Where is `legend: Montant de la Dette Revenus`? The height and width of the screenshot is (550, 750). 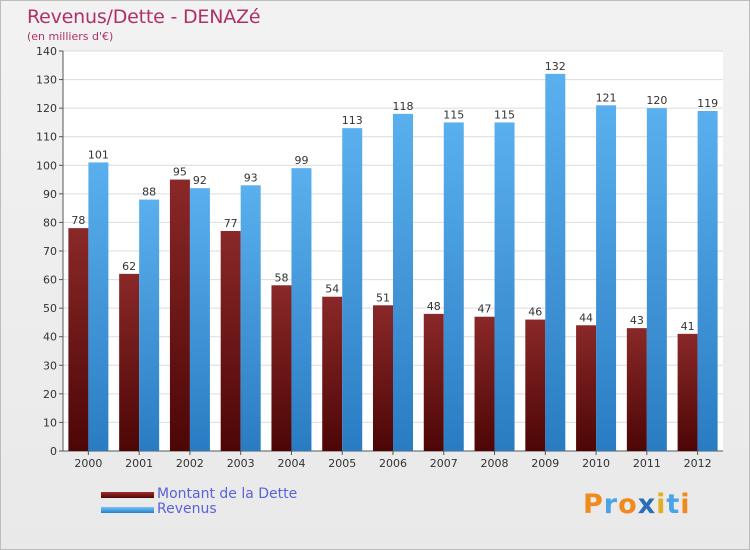 legend: Montant de la Dette Revenus is located at coordinates (199, 502).